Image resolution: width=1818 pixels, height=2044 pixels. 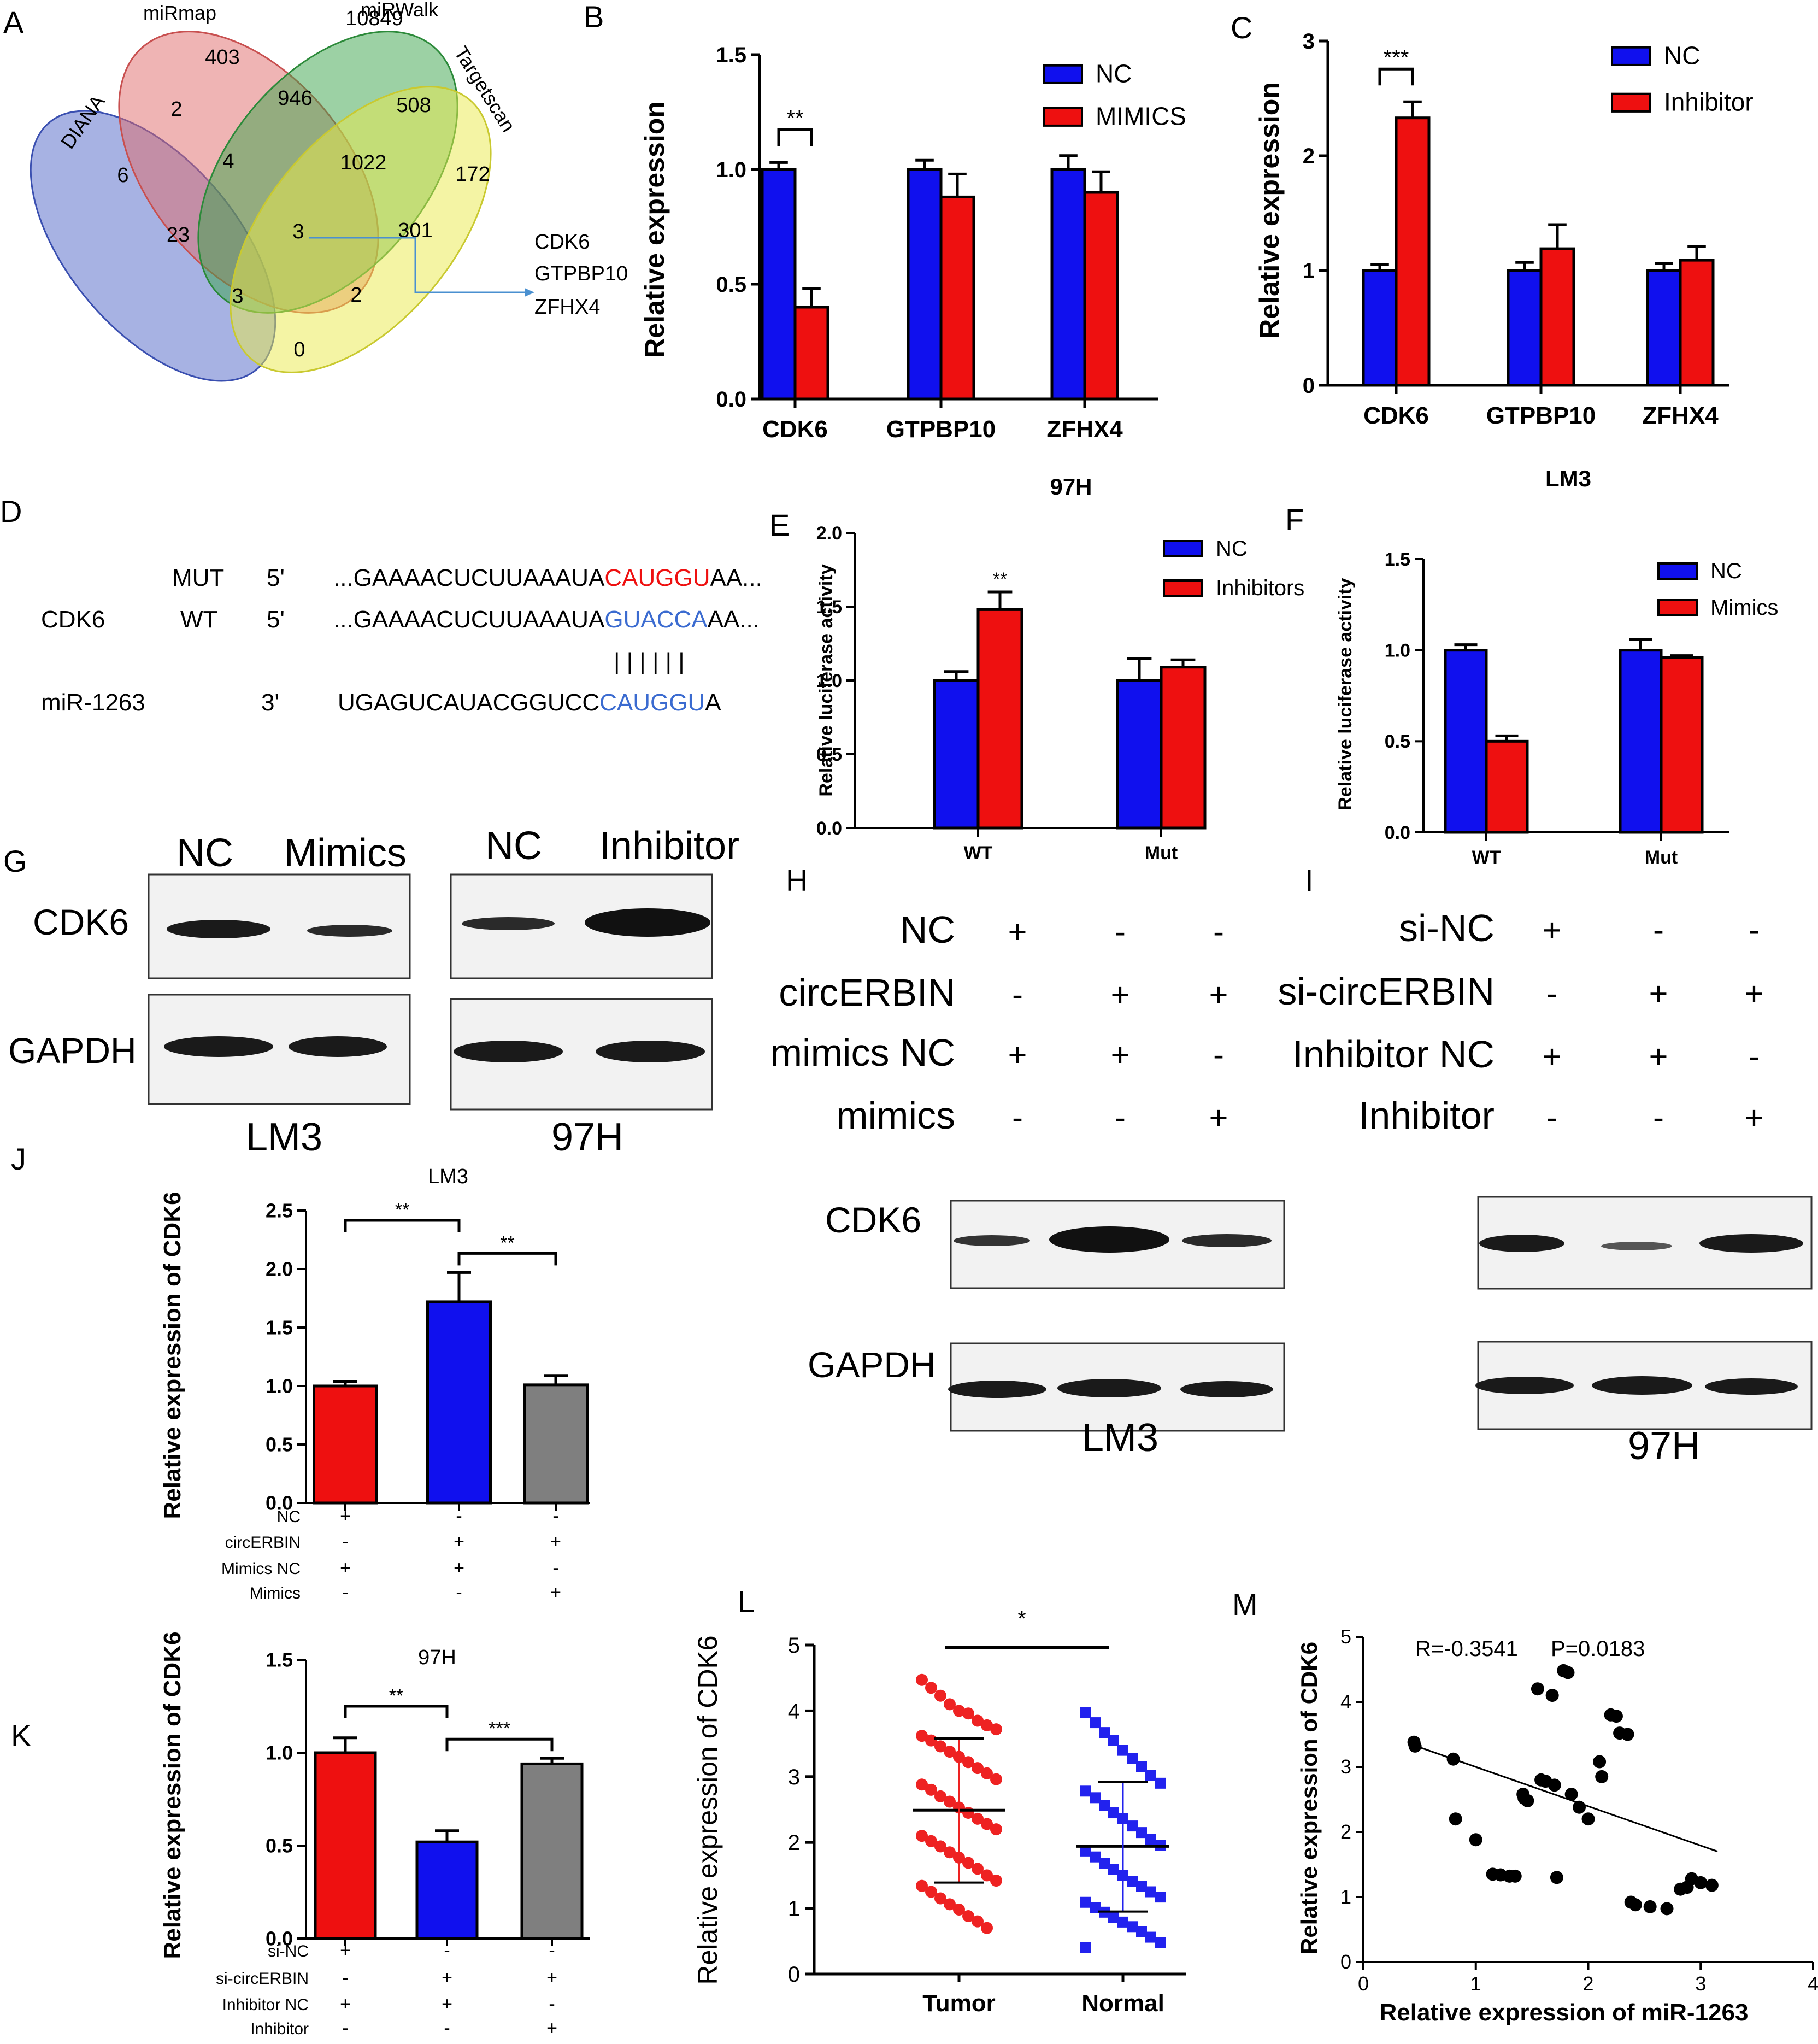 I want to click on venn-count: 4, so click(x=228, y=161).